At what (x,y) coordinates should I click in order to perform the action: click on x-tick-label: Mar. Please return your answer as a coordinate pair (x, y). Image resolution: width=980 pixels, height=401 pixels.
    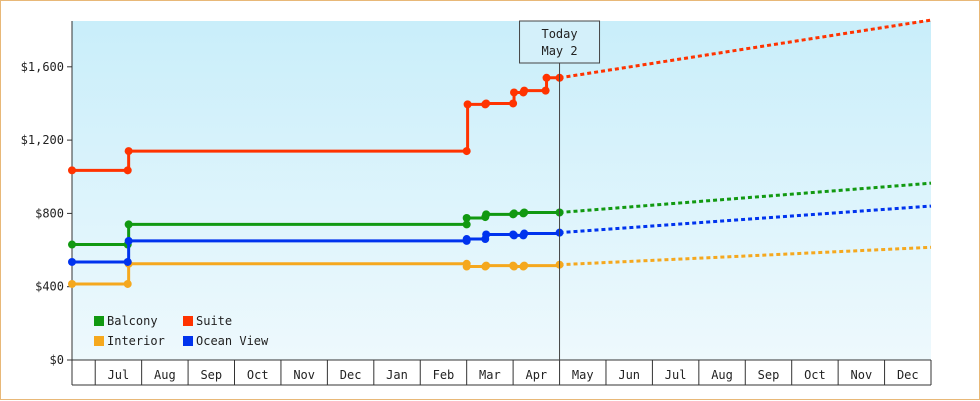
    Looking at the image, I should click on (490, 375).